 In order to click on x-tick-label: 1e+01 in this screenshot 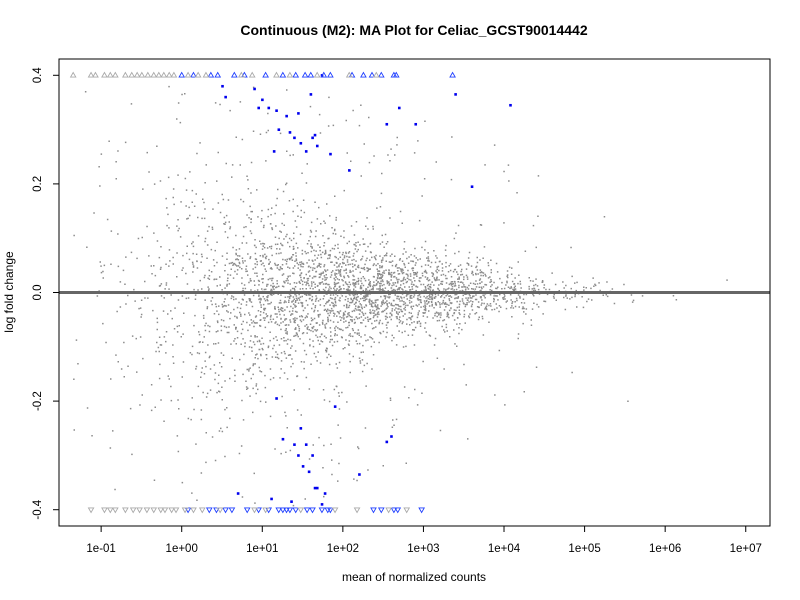, I will do `click(262, 549)`.